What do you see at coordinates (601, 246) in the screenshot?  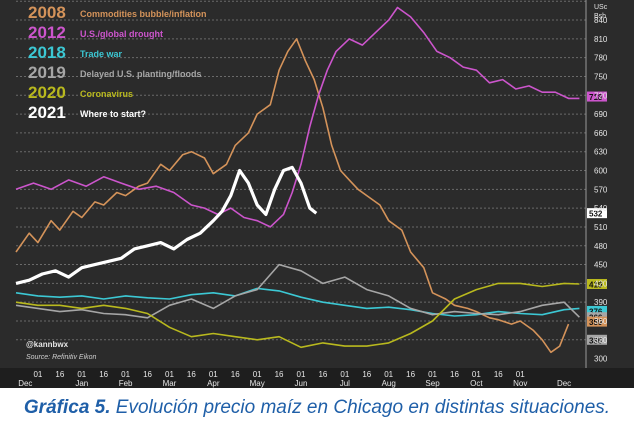 I see `y-tick-label: 480` at bounding box center [601, 246].